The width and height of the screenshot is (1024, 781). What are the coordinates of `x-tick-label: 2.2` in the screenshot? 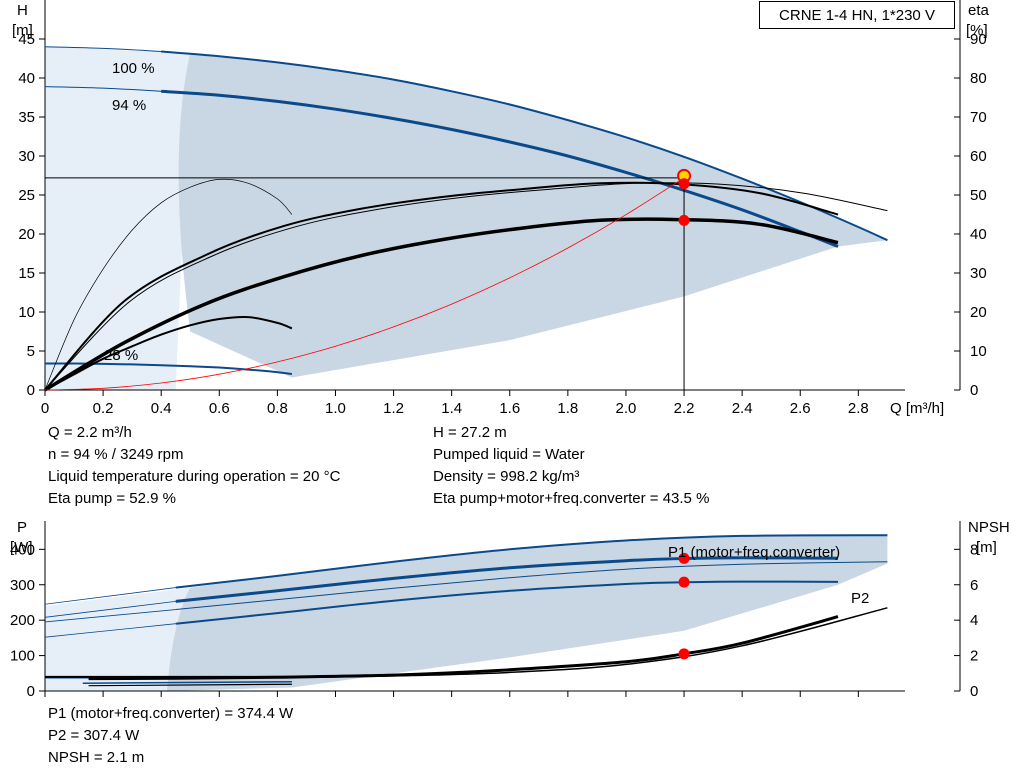 It's located at (684, 408).